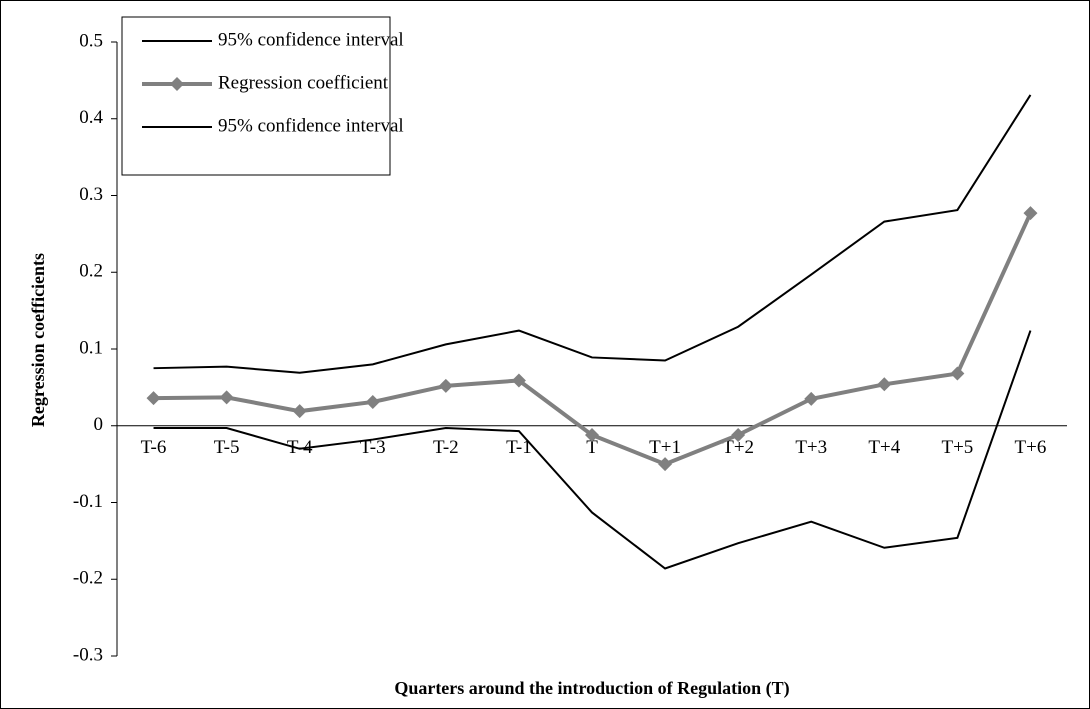 This screenshot has width=1090, height=709. I want to click on legend-marker, so click(177, 84).